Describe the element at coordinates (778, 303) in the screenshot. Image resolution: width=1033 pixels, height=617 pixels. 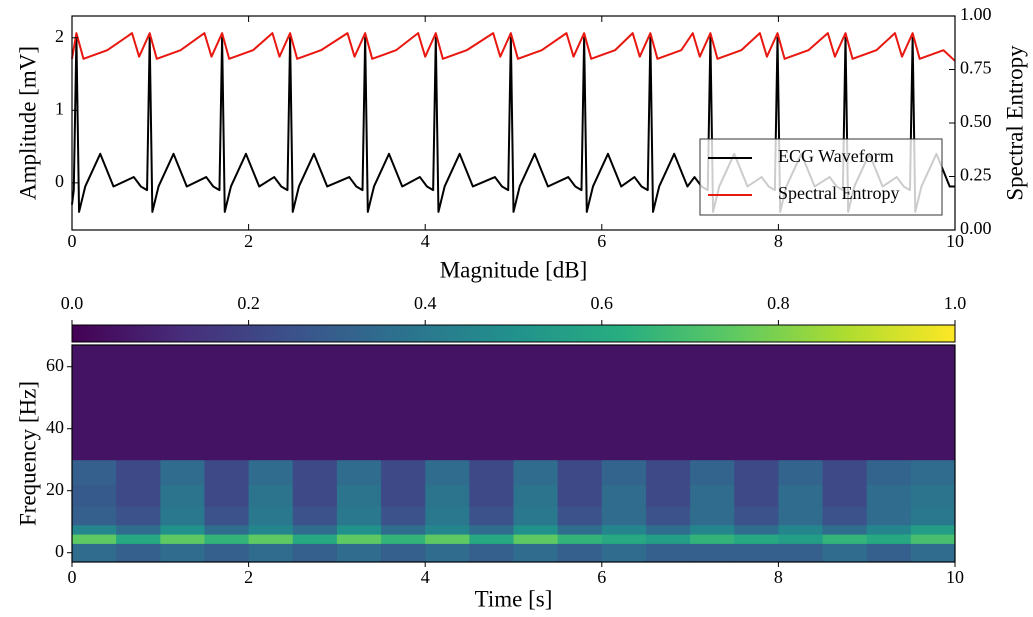
I see `colorbar-tick-label: 0.8` at that location.